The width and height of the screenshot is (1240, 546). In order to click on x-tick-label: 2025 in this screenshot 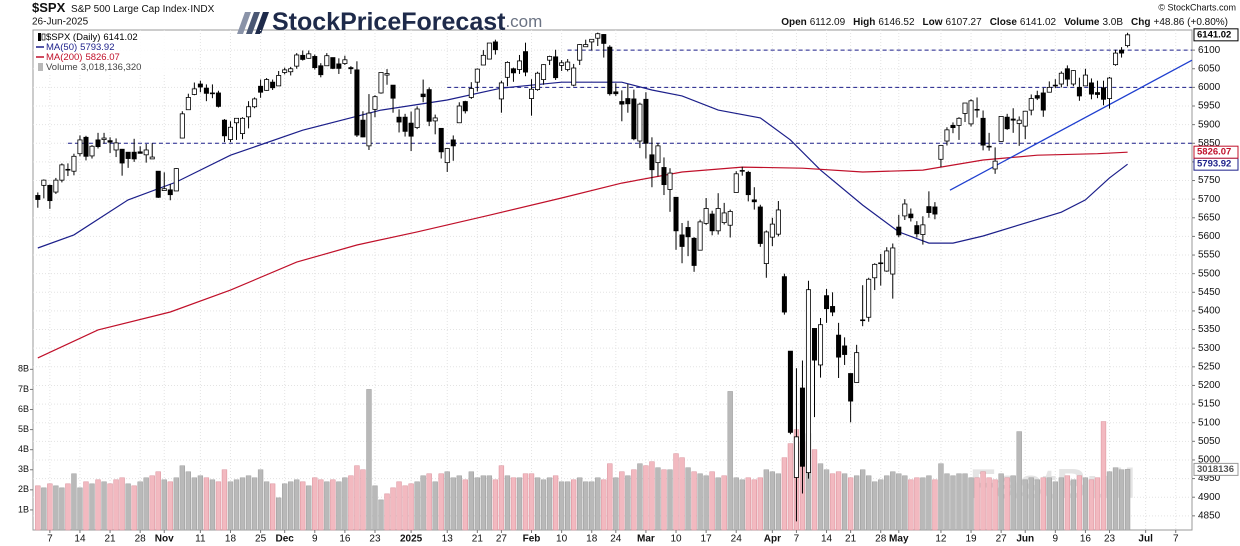, I will do `click(411, 539)`.